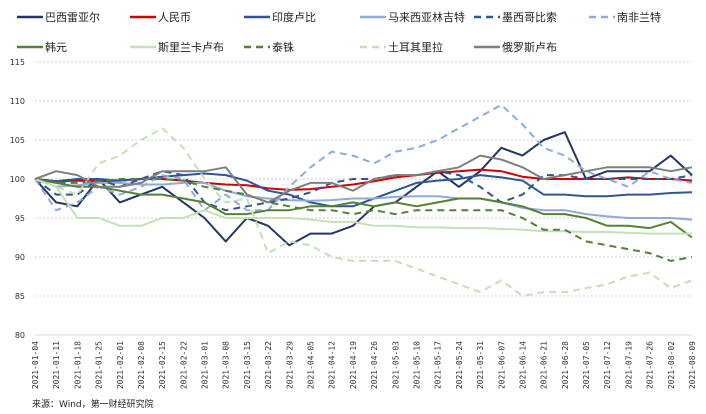 Image resolution: width=706 pixels, height=414 pixels. I want to click on x-tick-label: 2021-02-01, so click(120, 365).